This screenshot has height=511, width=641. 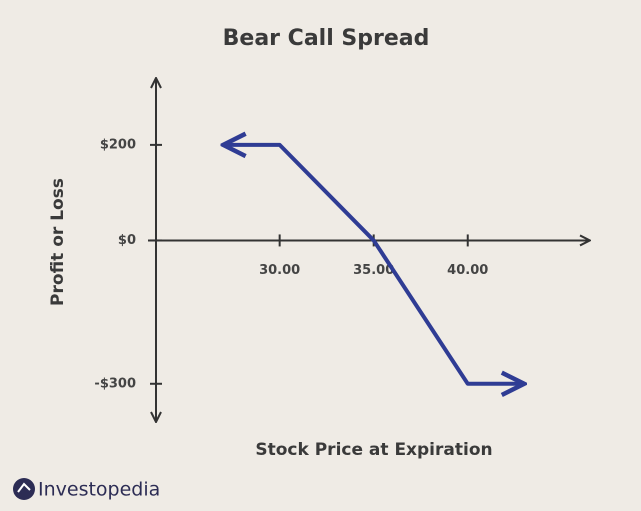 What do you see at coordinates (467, 270) in the screenshot?
I see `x-tick-label: 40.00` at bounding box center [467, 270].